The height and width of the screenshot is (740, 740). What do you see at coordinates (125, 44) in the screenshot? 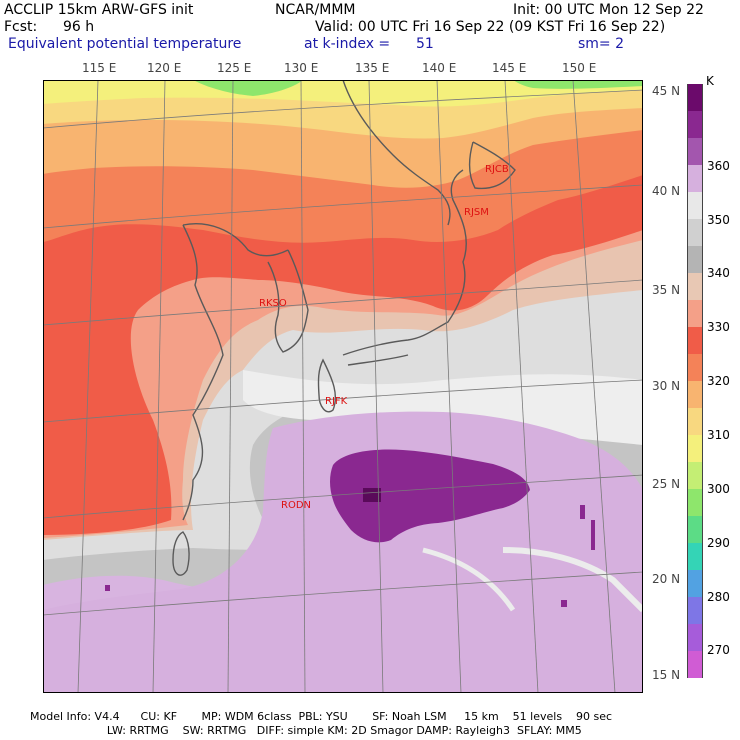
I see `field-name: Equivalent potential temperature` at bounding box center [125, 44].